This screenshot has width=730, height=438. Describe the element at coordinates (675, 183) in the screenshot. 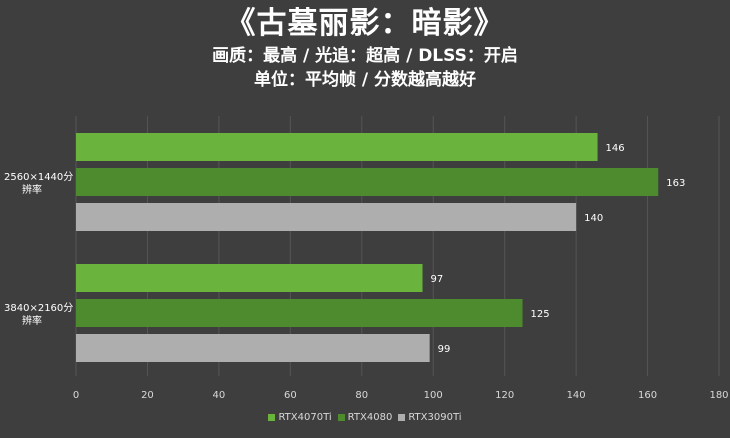

I see `data-label: 163` at that location.